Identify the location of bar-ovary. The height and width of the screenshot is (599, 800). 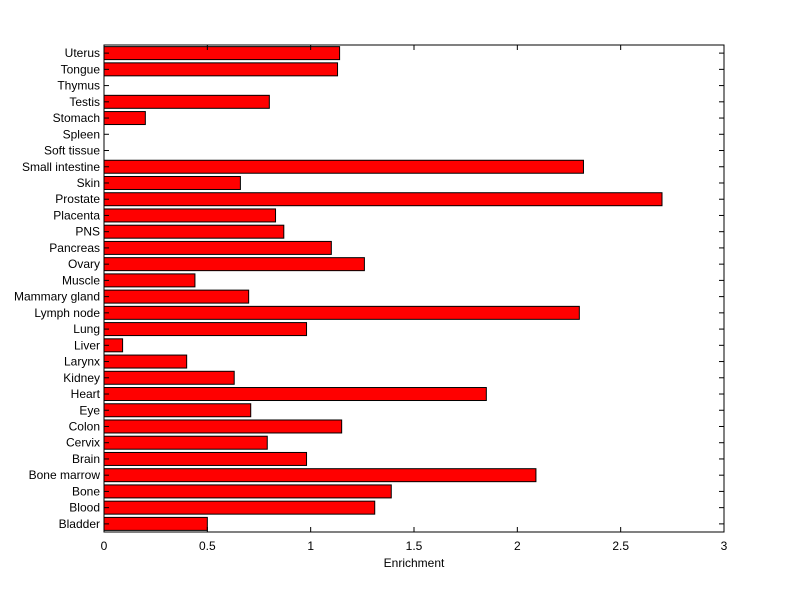
(234, 264).